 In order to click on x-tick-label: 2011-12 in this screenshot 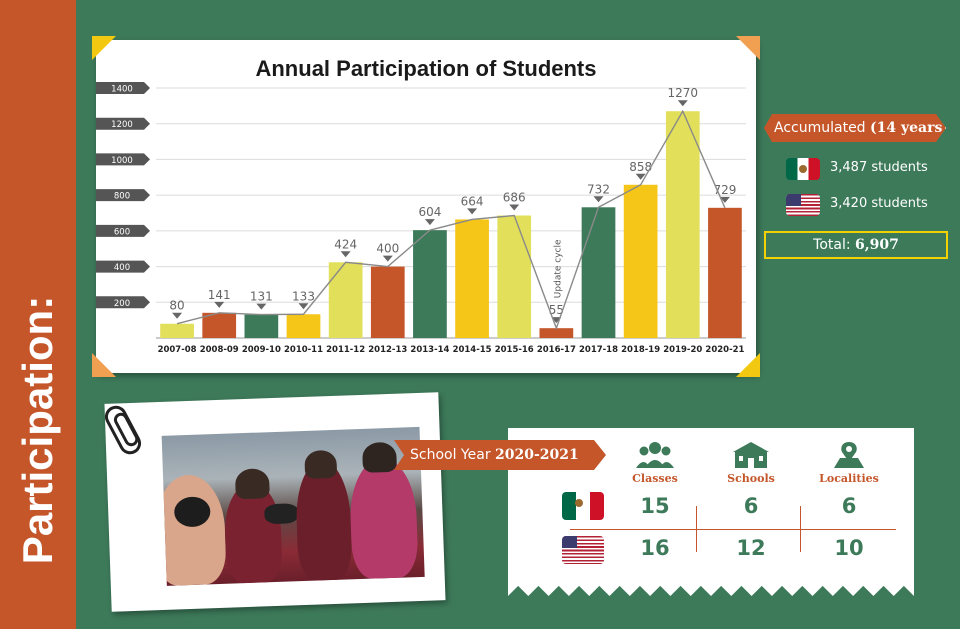, I will do `click(345, 350)`.